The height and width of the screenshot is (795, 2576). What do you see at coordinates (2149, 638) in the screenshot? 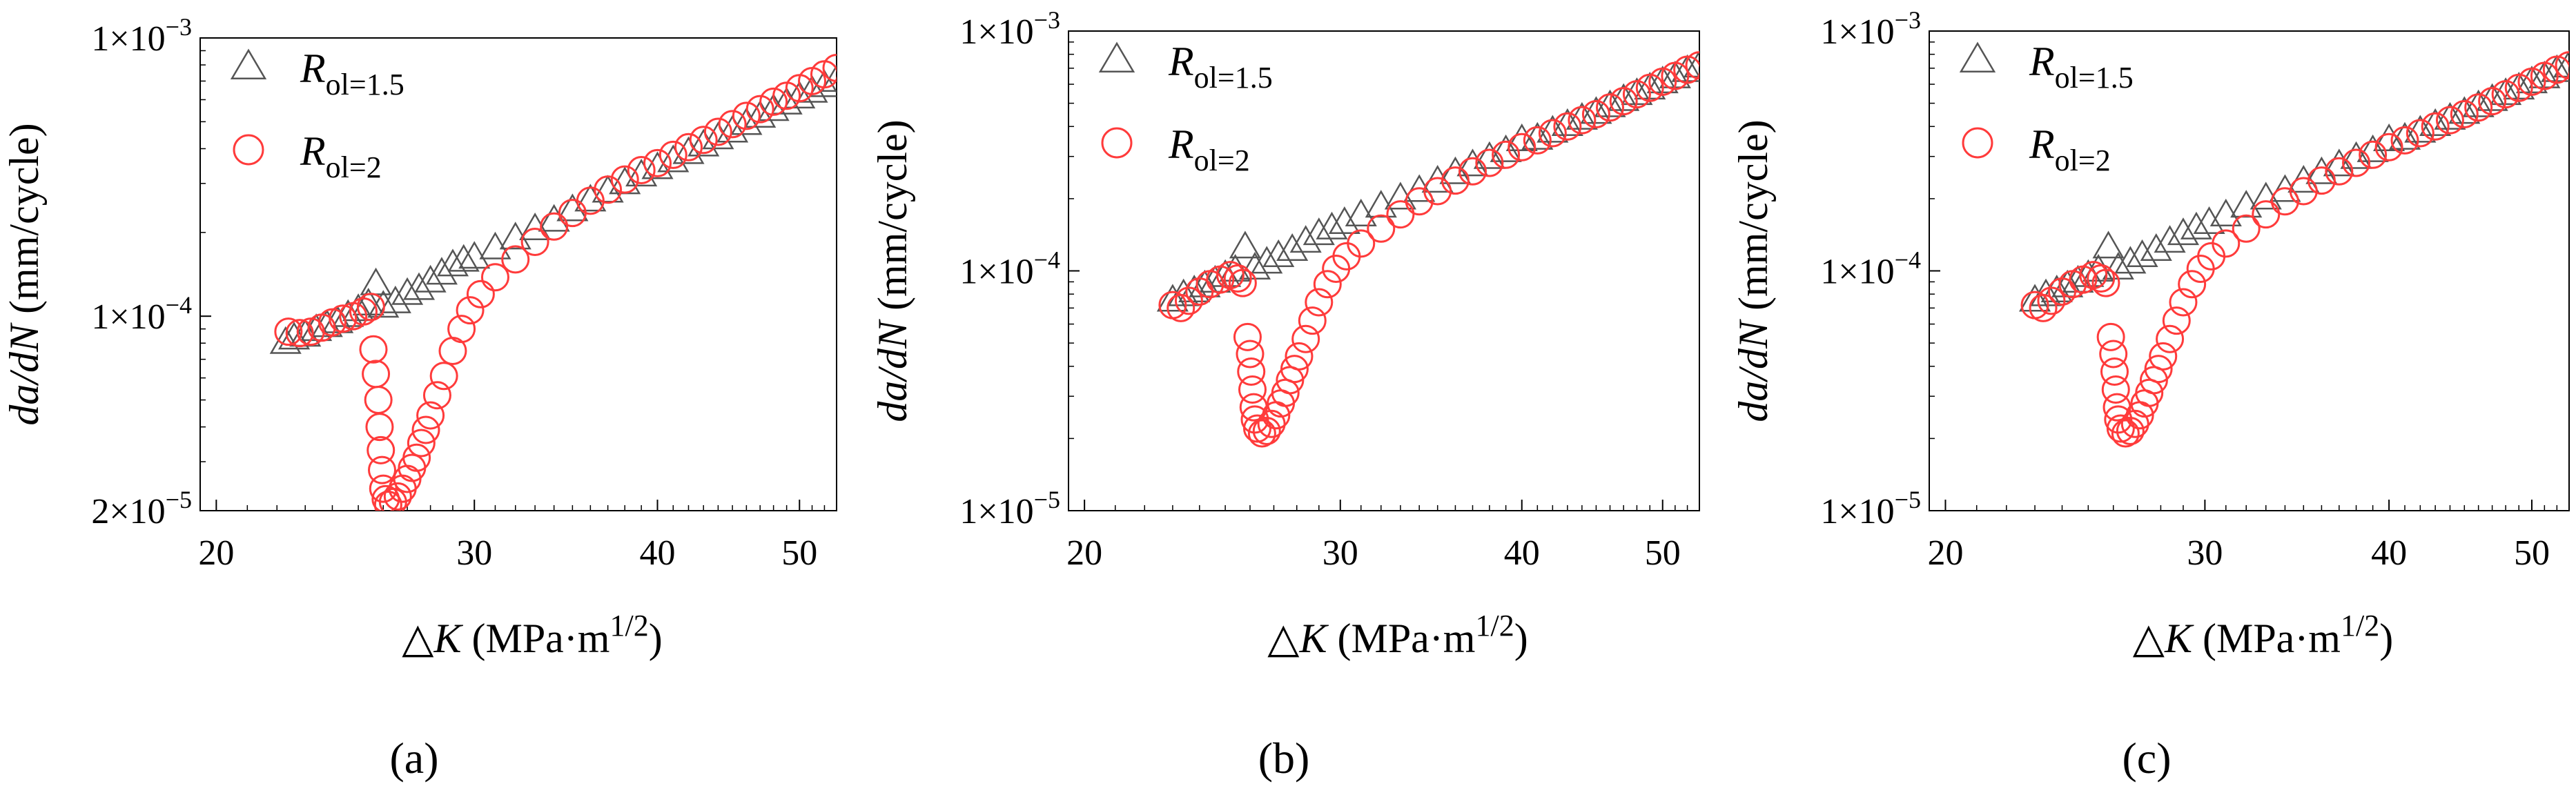
I see `x-label-delta: △` at bounding box center [2149, 638].